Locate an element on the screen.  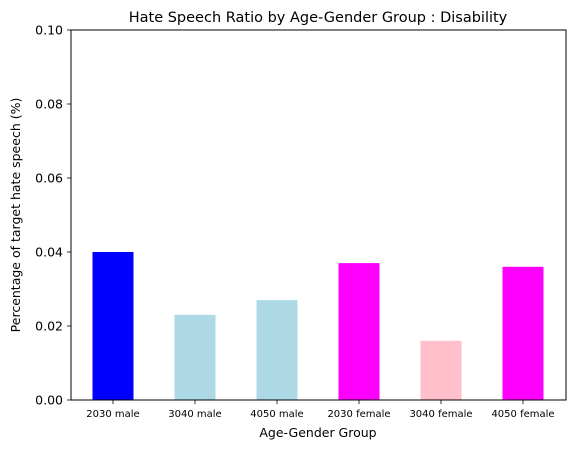
bar-2030-male is located at coordinates (113, 326).